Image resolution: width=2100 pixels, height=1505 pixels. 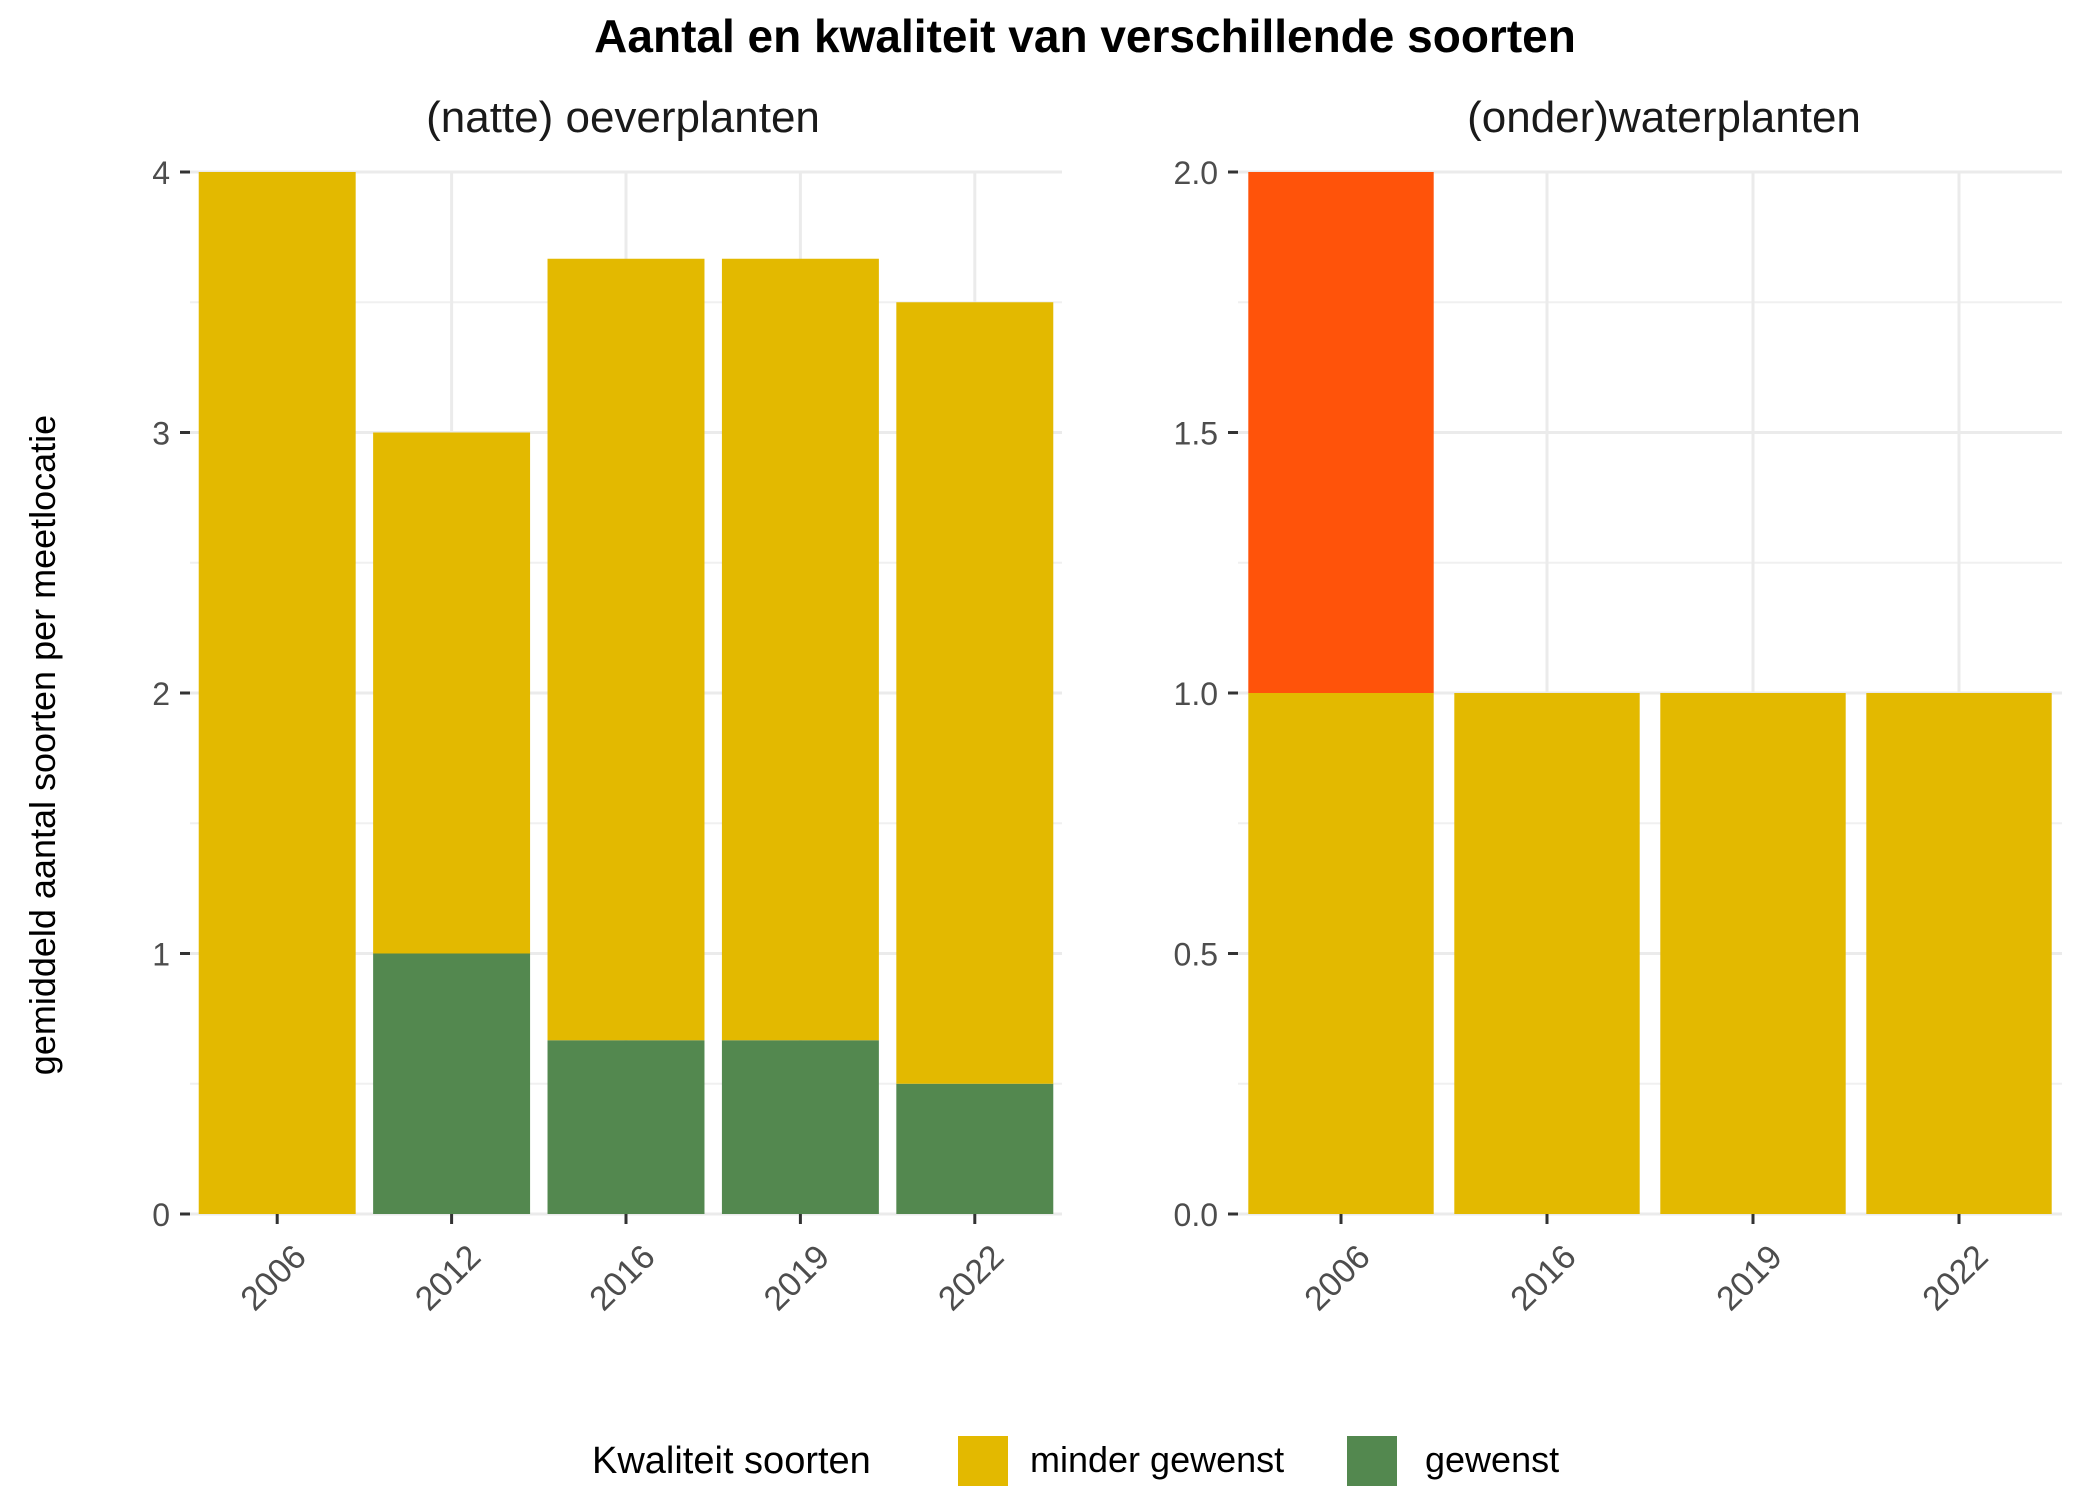 What do you see at coordinates (452, 1083) in the screenshot?
I see `bar-gewenst-2012` at bounding box center [452, 1083].